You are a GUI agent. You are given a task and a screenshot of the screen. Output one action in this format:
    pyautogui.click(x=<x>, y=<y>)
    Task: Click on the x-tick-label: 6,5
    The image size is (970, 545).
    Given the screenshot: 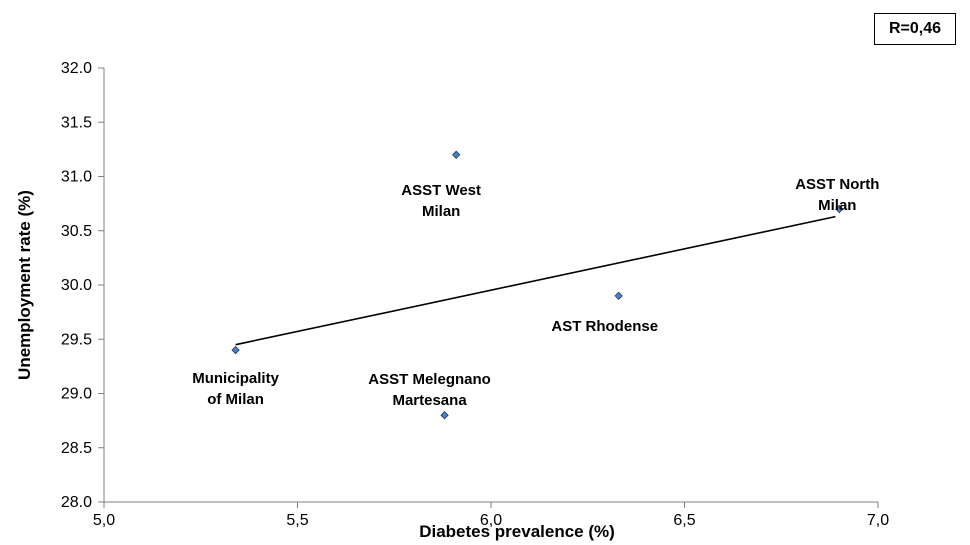 What is the action you would take?
    pyautogui.click(x=684, y=520)
    